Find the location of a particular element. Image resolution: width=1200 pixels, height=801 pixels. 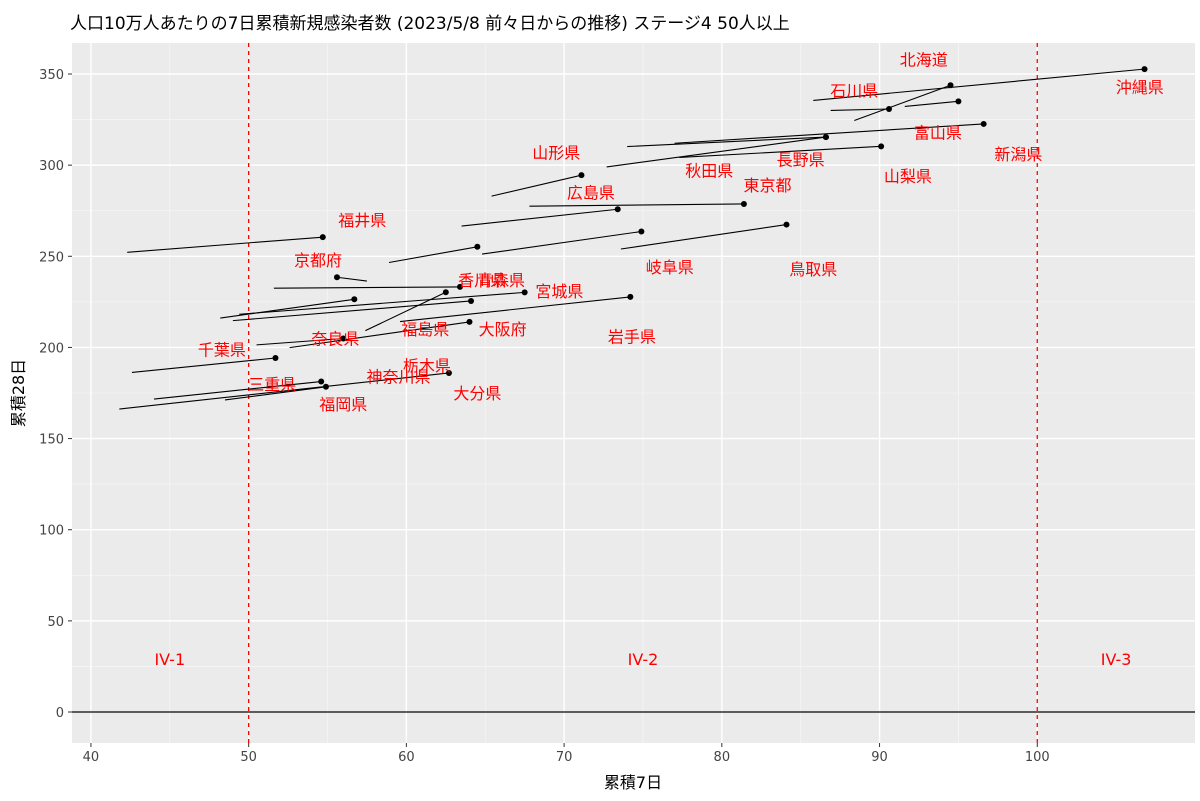

stage-labels: IV-1 IV-2 IV-3 is located at coordinates (642, 659).